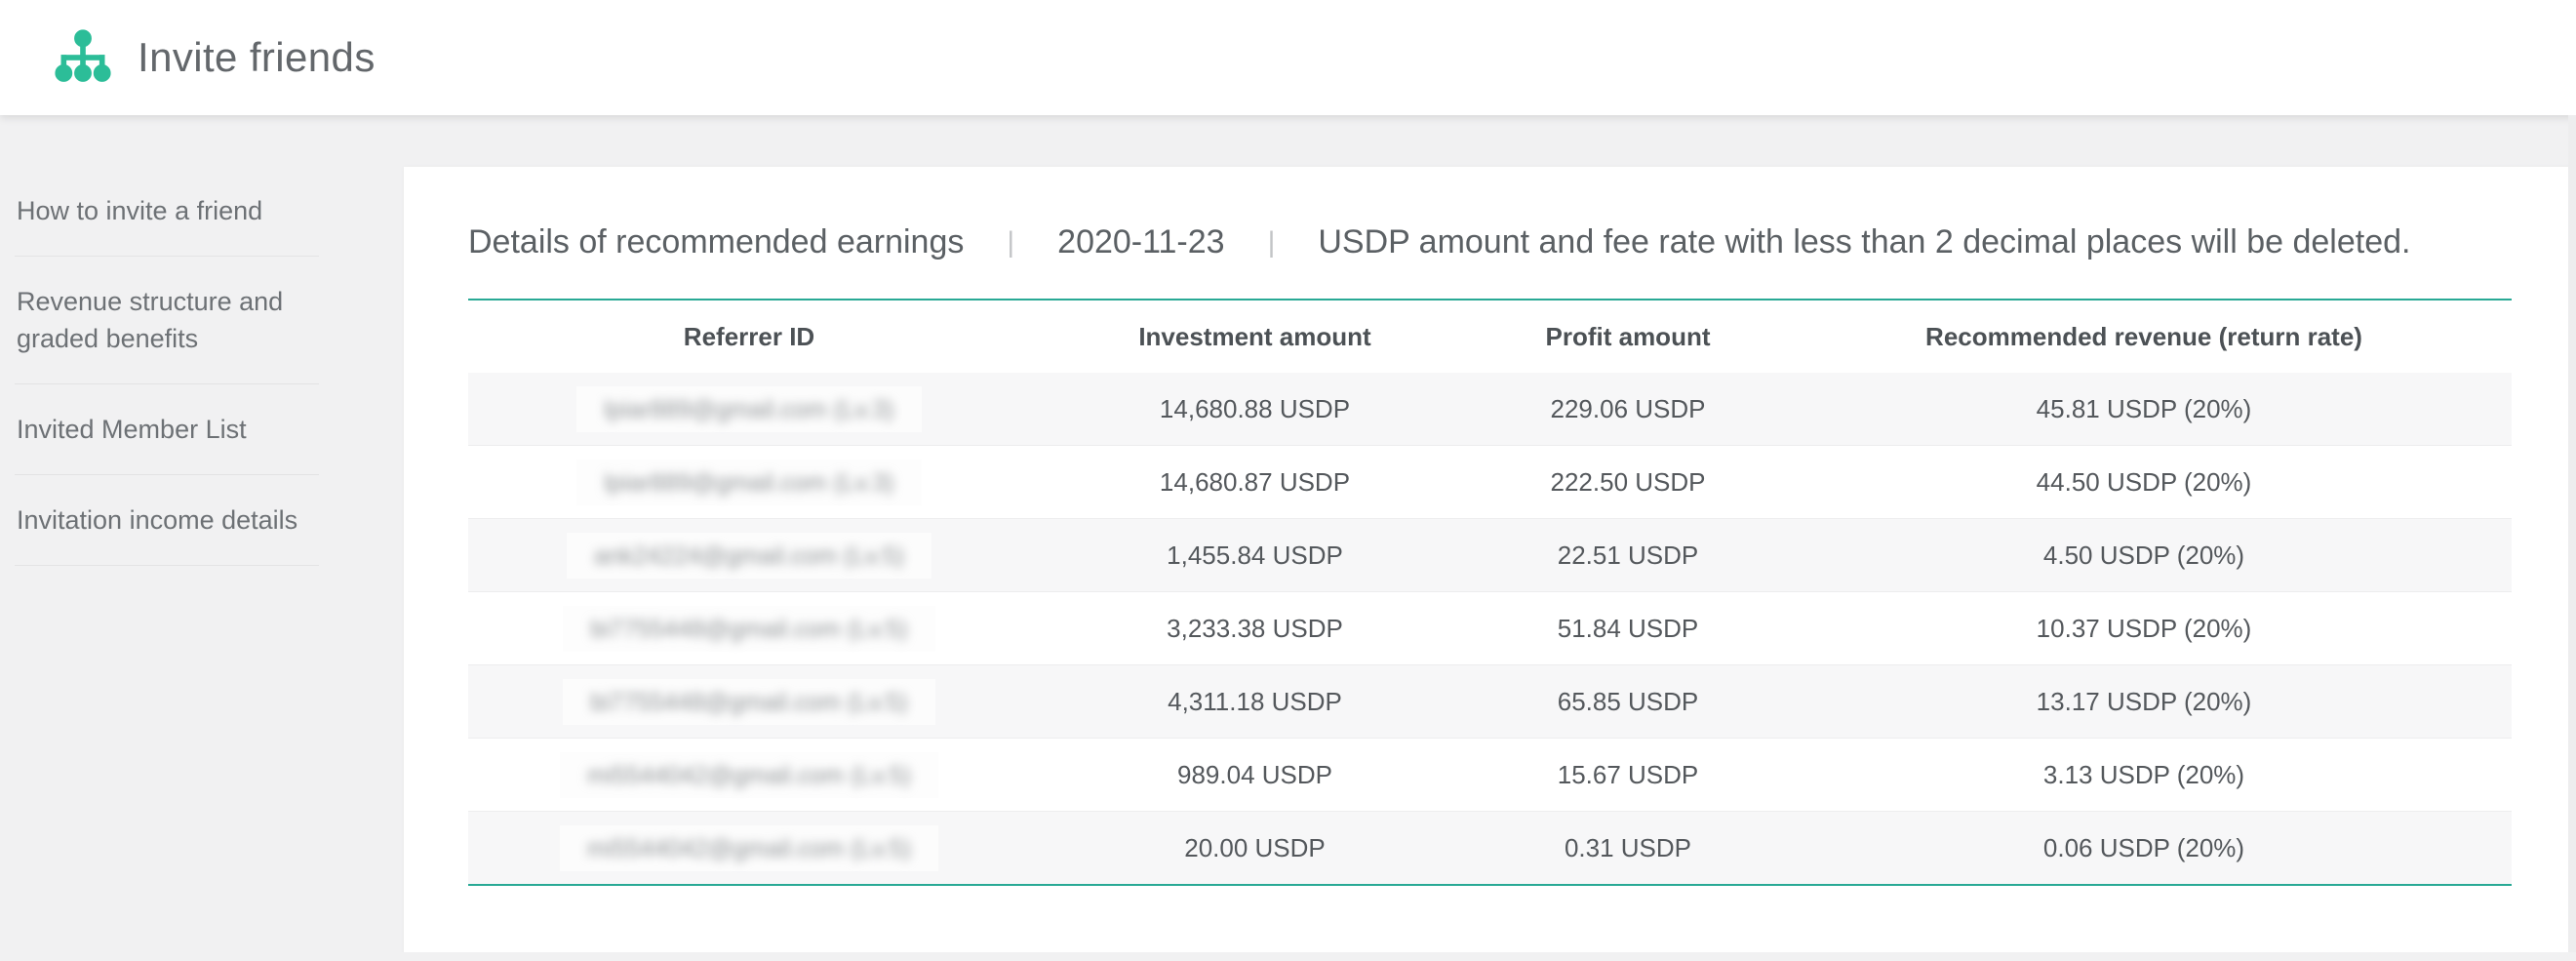  Describe the element at coordinates (1255, 481) in the screenshot. I see `investment-amount-cell: 14,680.87 USDP` at that location.